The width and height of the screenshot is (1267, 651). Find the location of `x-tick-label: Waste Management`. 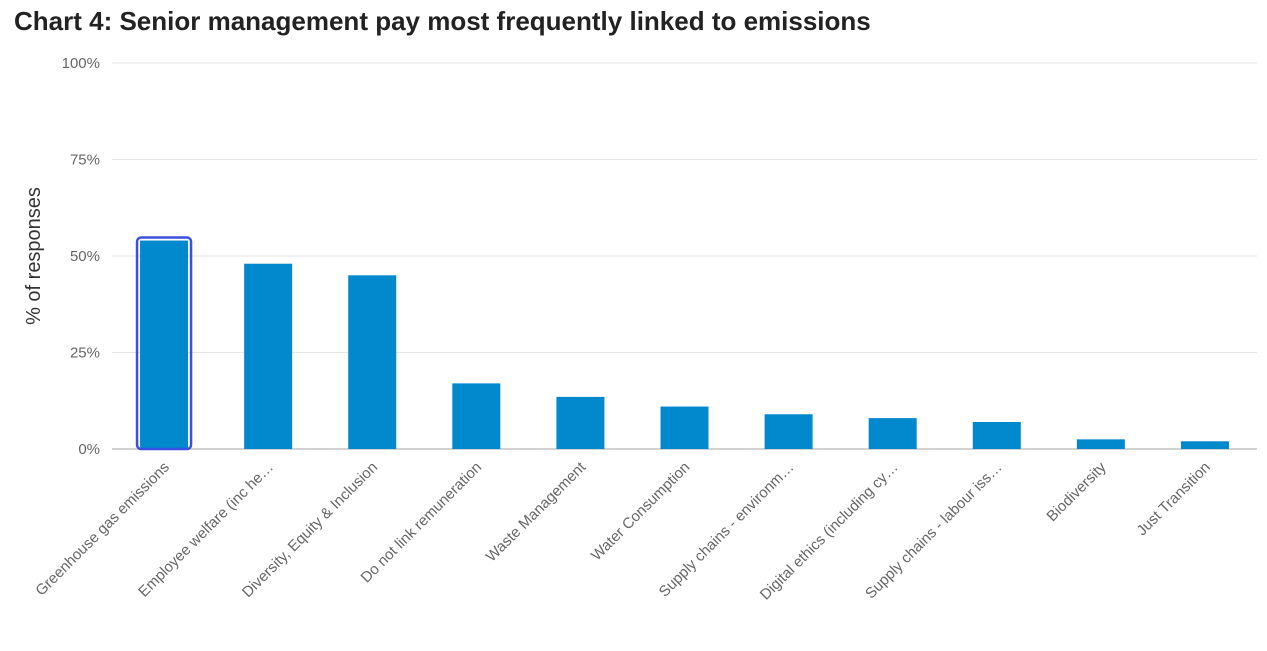

x-tick-label: Waste Management is located at coordinates (536, 511).